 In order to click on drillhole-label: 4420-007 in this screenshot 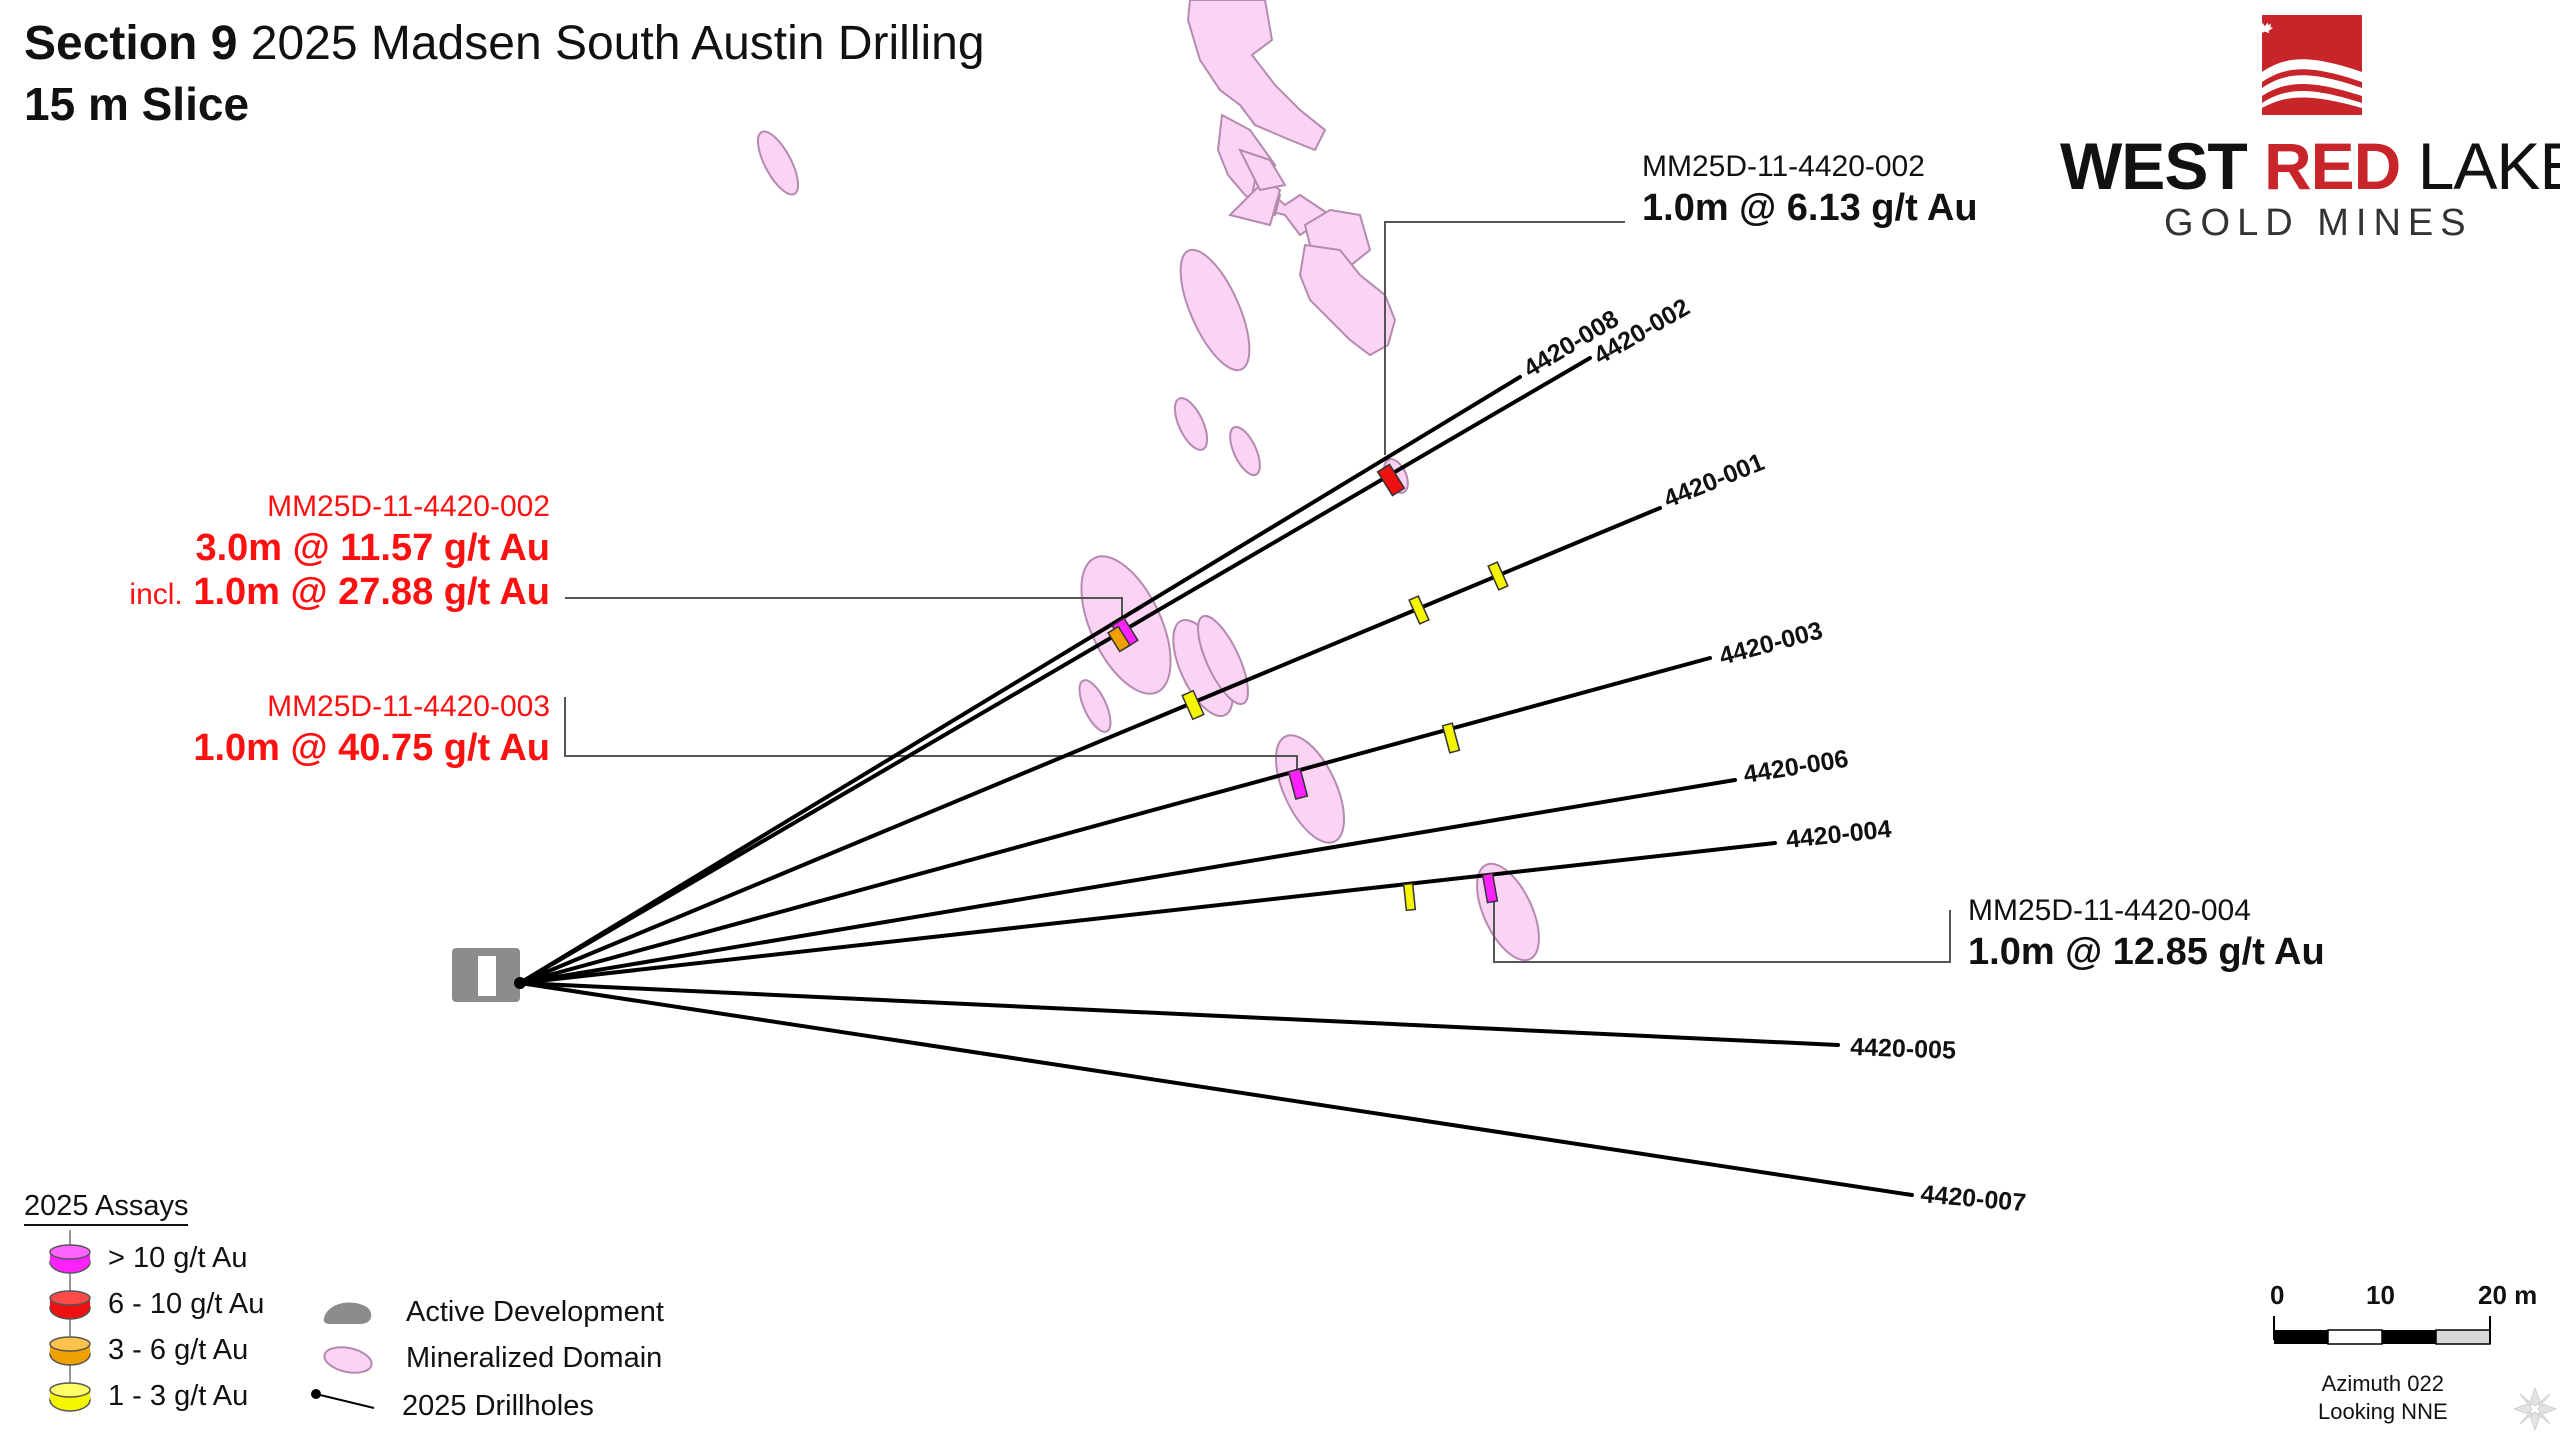, I will do `click(1973, 1198)`.